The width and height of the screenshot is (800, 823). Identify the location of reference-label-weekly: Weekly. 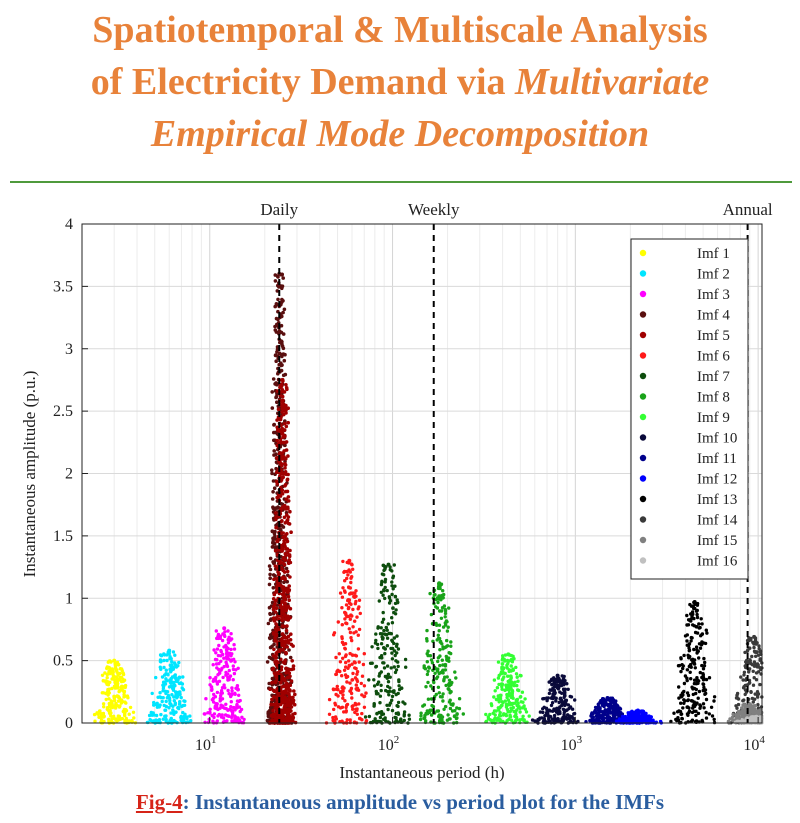
(434, 209).